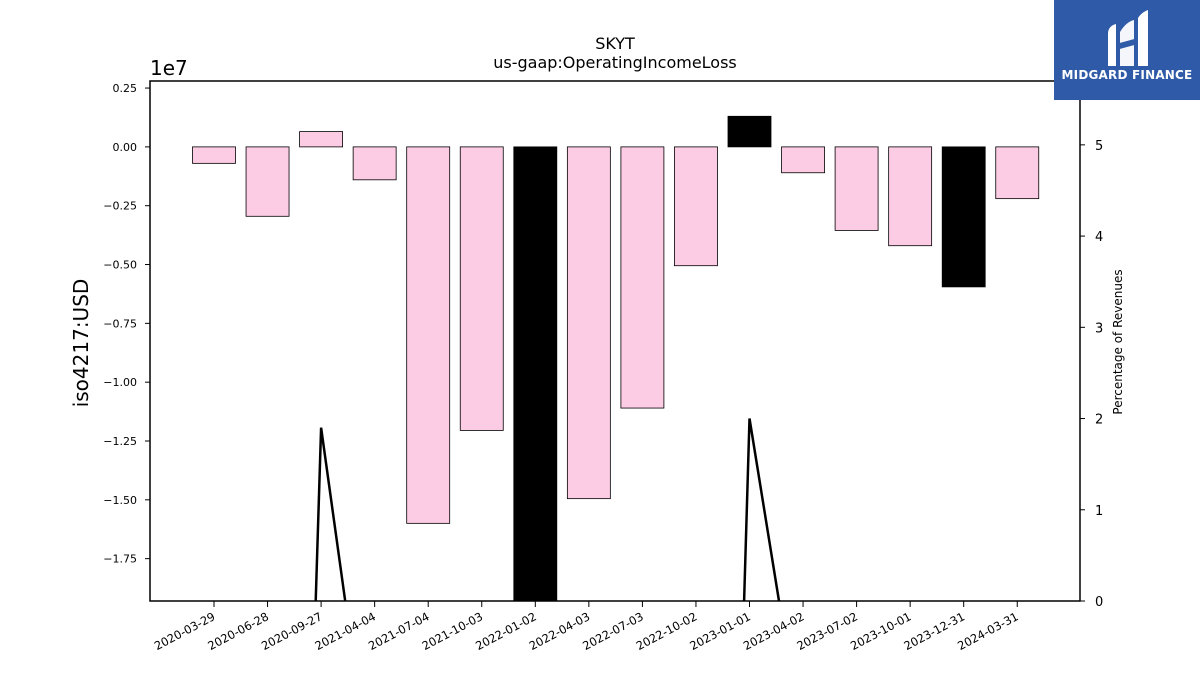 The image size is (1200, 675). I want to click on y2-tick-label: 1, so click(1099, 511).